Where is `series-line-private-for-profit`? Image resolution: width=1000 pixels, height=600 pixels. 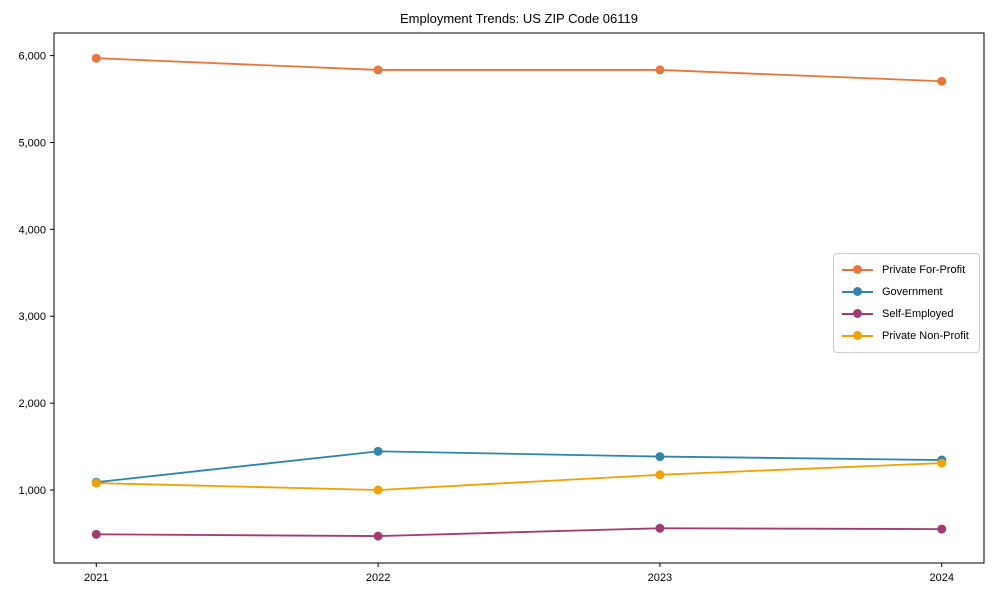 series-line-private-for-profit is located at coordinates (519, 70).